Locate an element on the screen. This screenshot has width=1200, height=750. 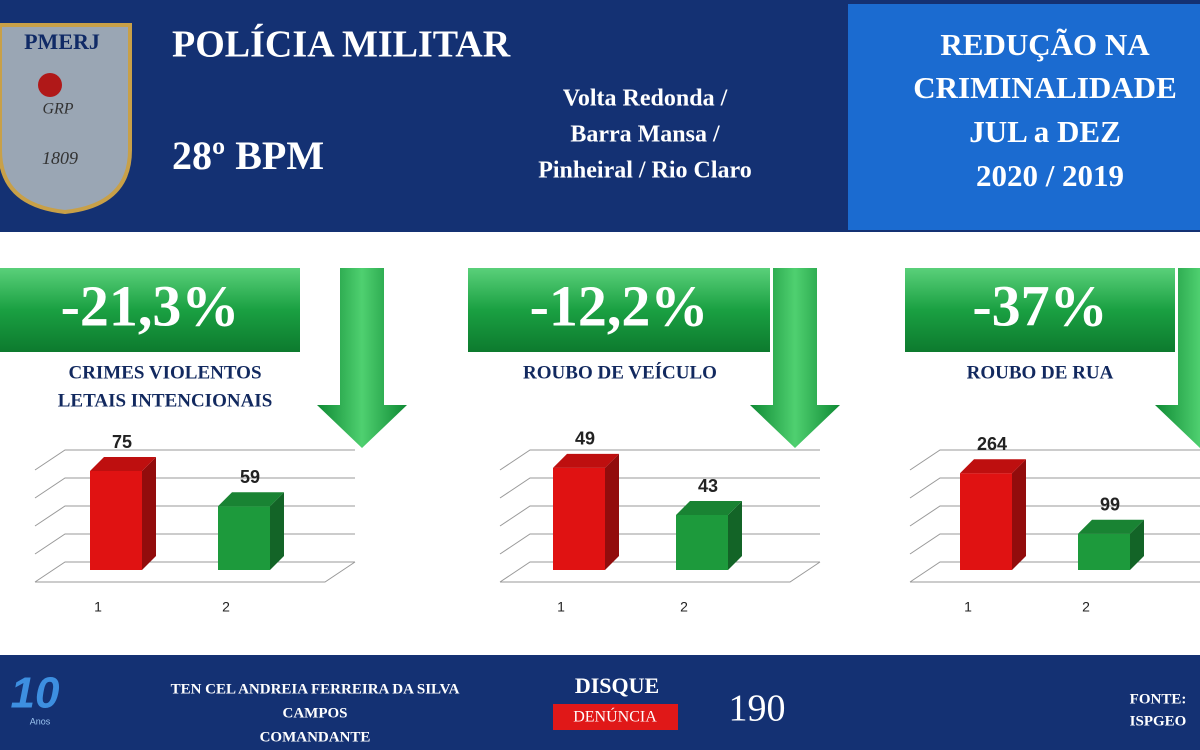
value-label: 75 is located at coordinates (122, 442).